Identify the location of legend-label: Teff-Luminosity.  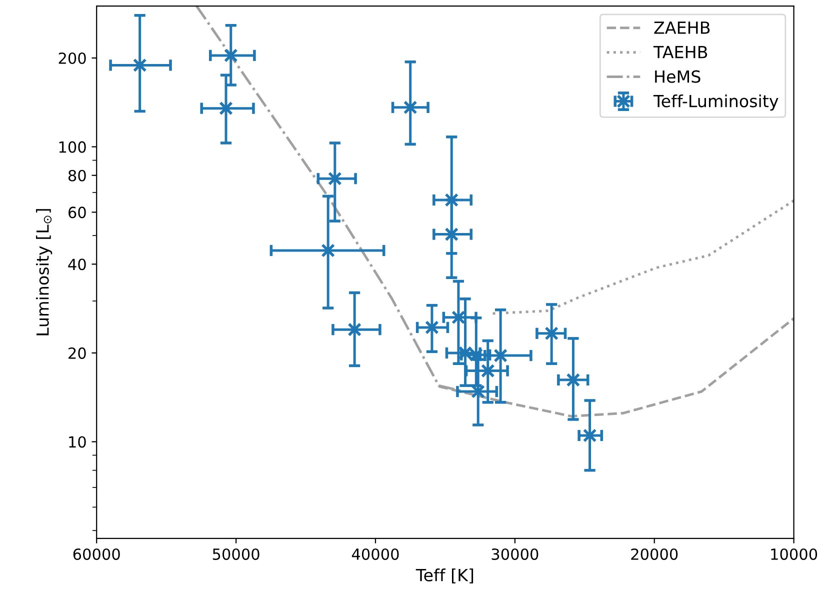
(715, 102).